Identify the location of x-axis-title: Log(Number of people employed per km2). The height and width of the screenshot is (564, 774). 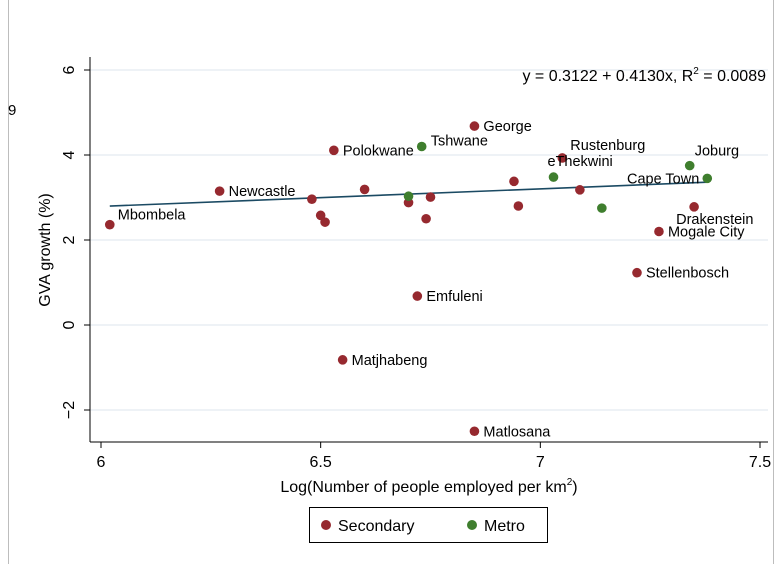
(428, 486).